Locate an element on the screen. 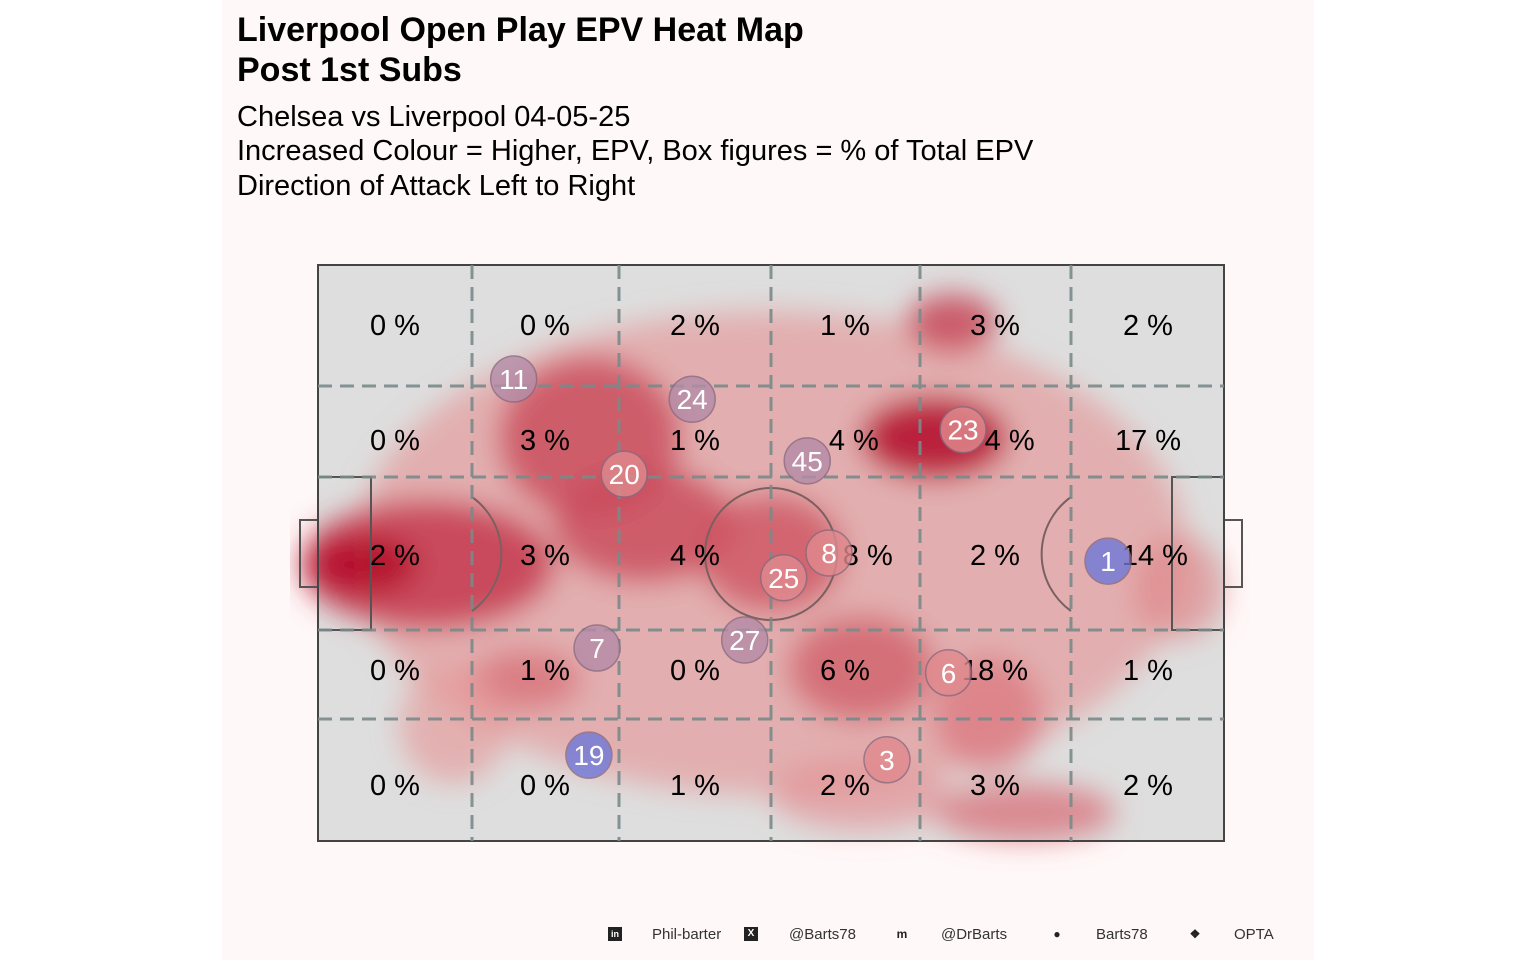  zone-label: 14 % is located at coordinates (1155, 556).